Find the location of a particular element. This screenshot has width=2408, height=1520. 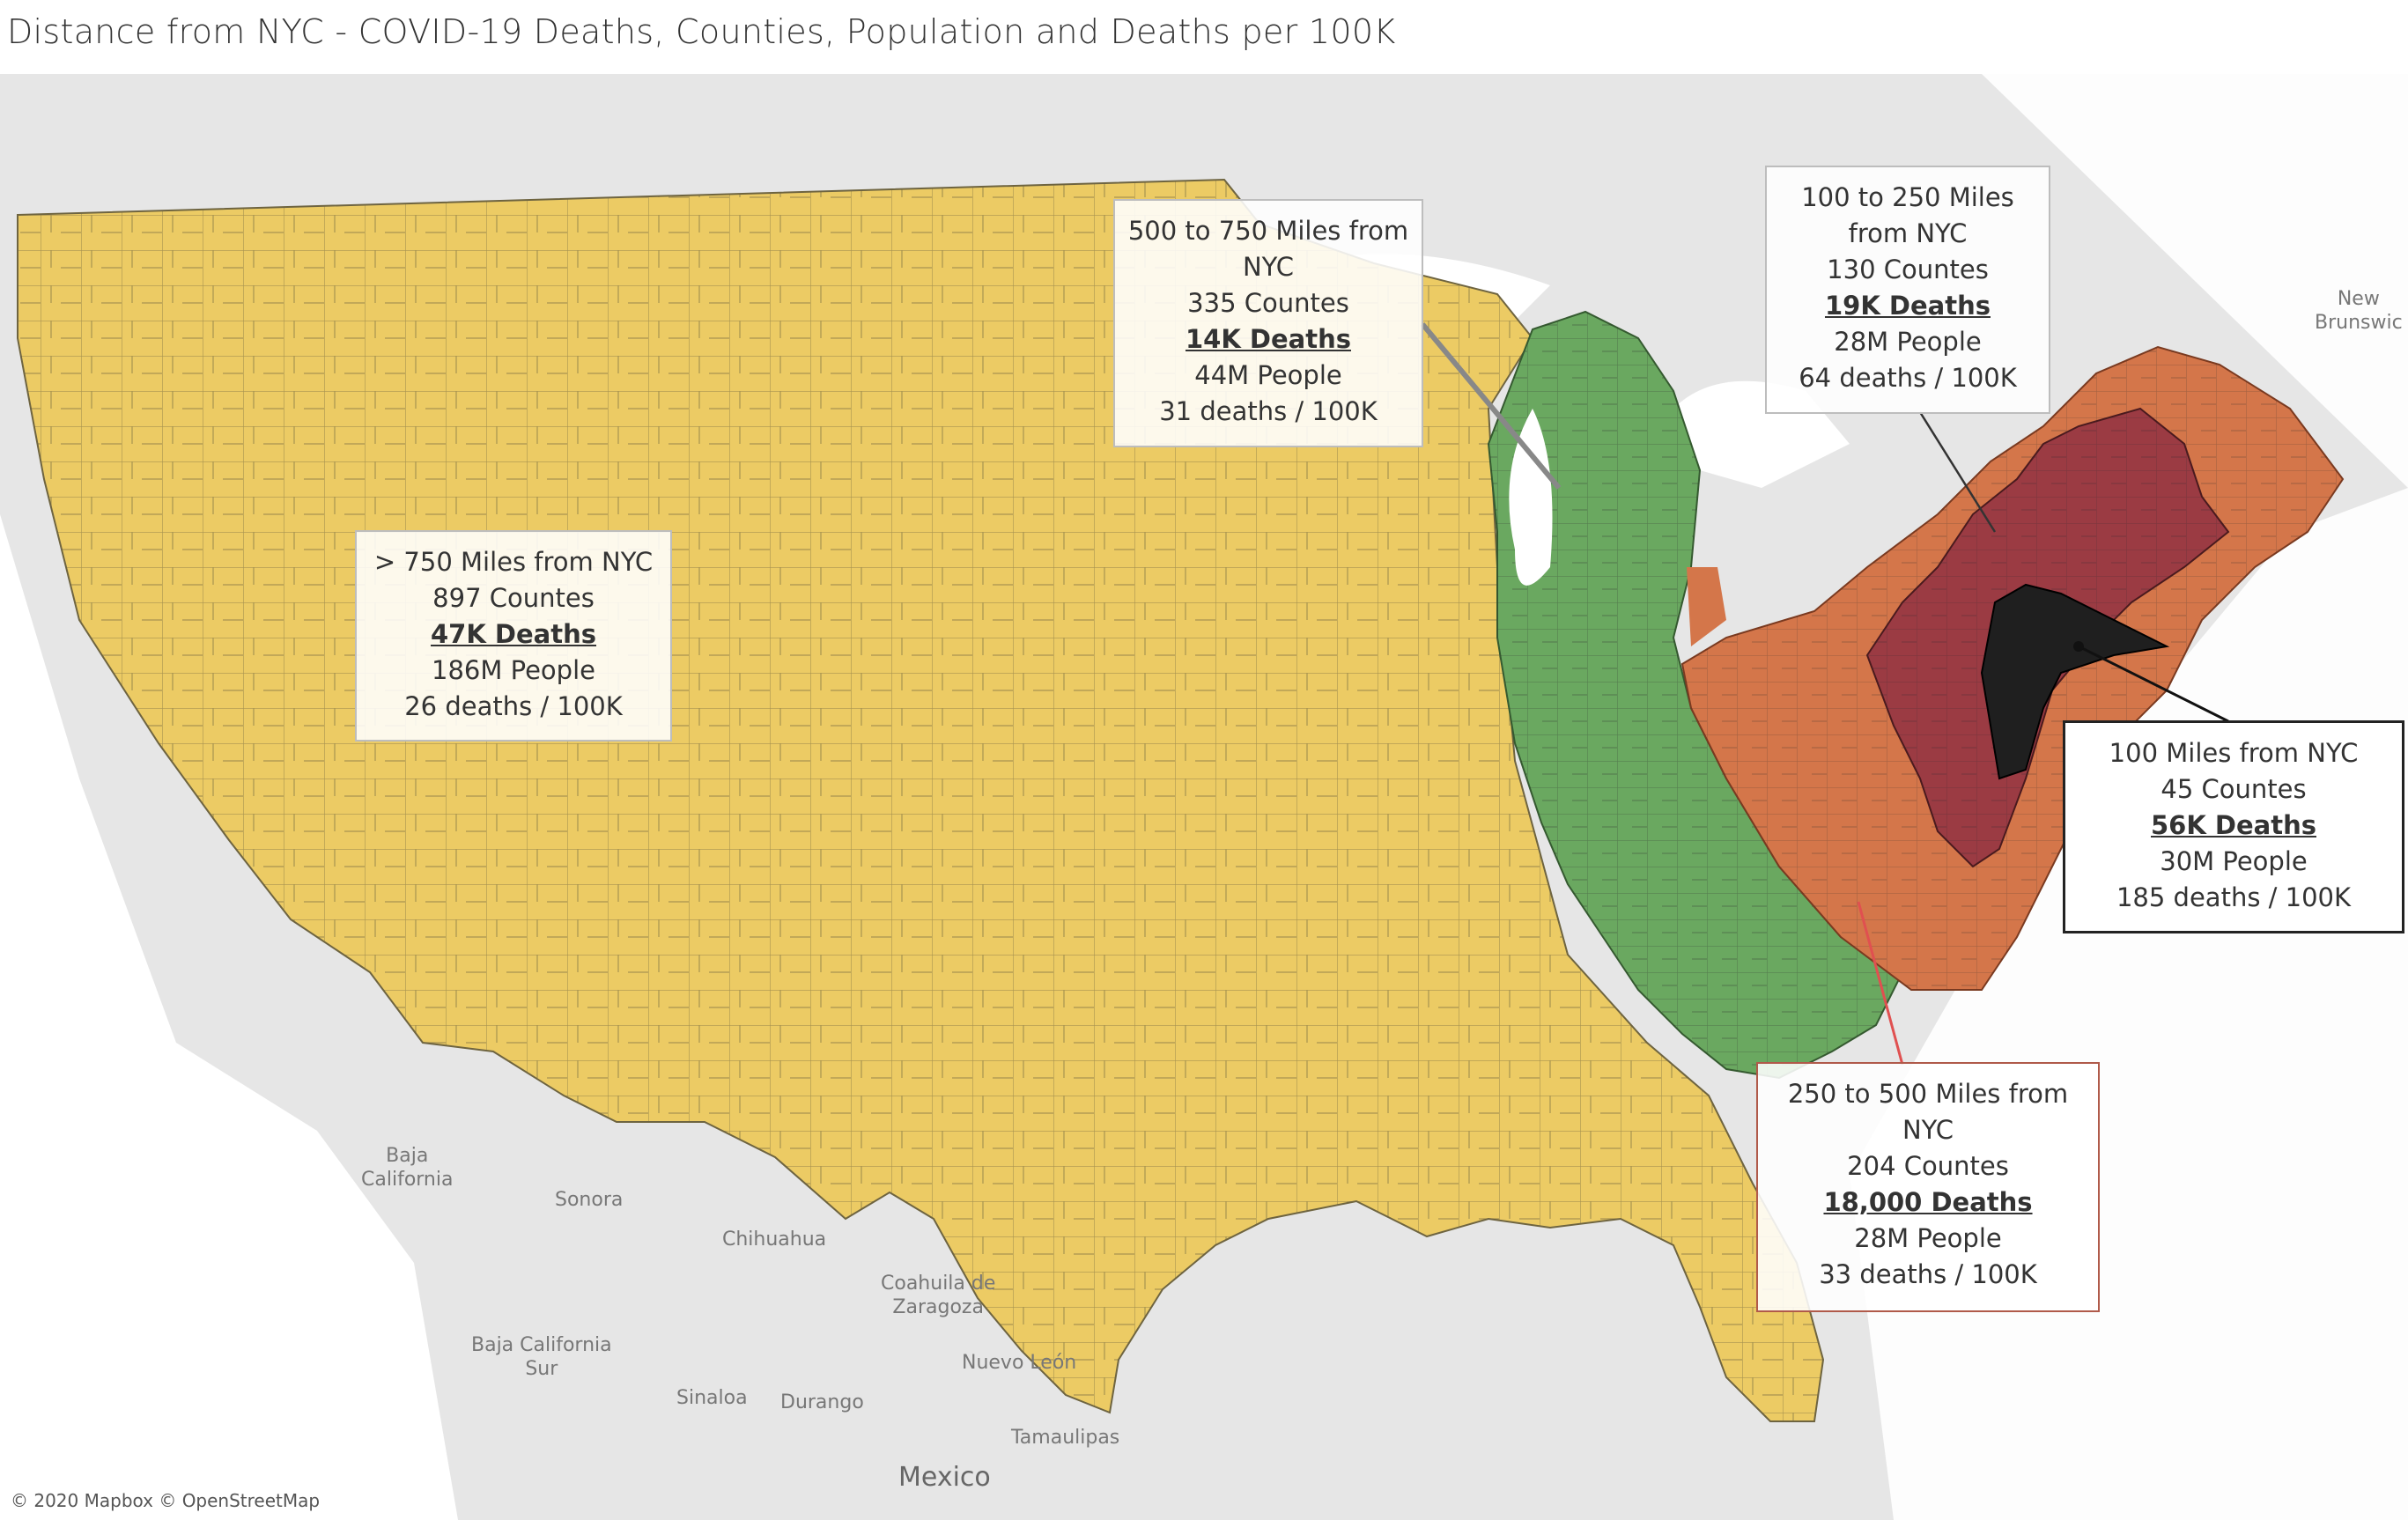

callout-500-rate: 31 deaths / 100K is located at coordinates (1268, 411).